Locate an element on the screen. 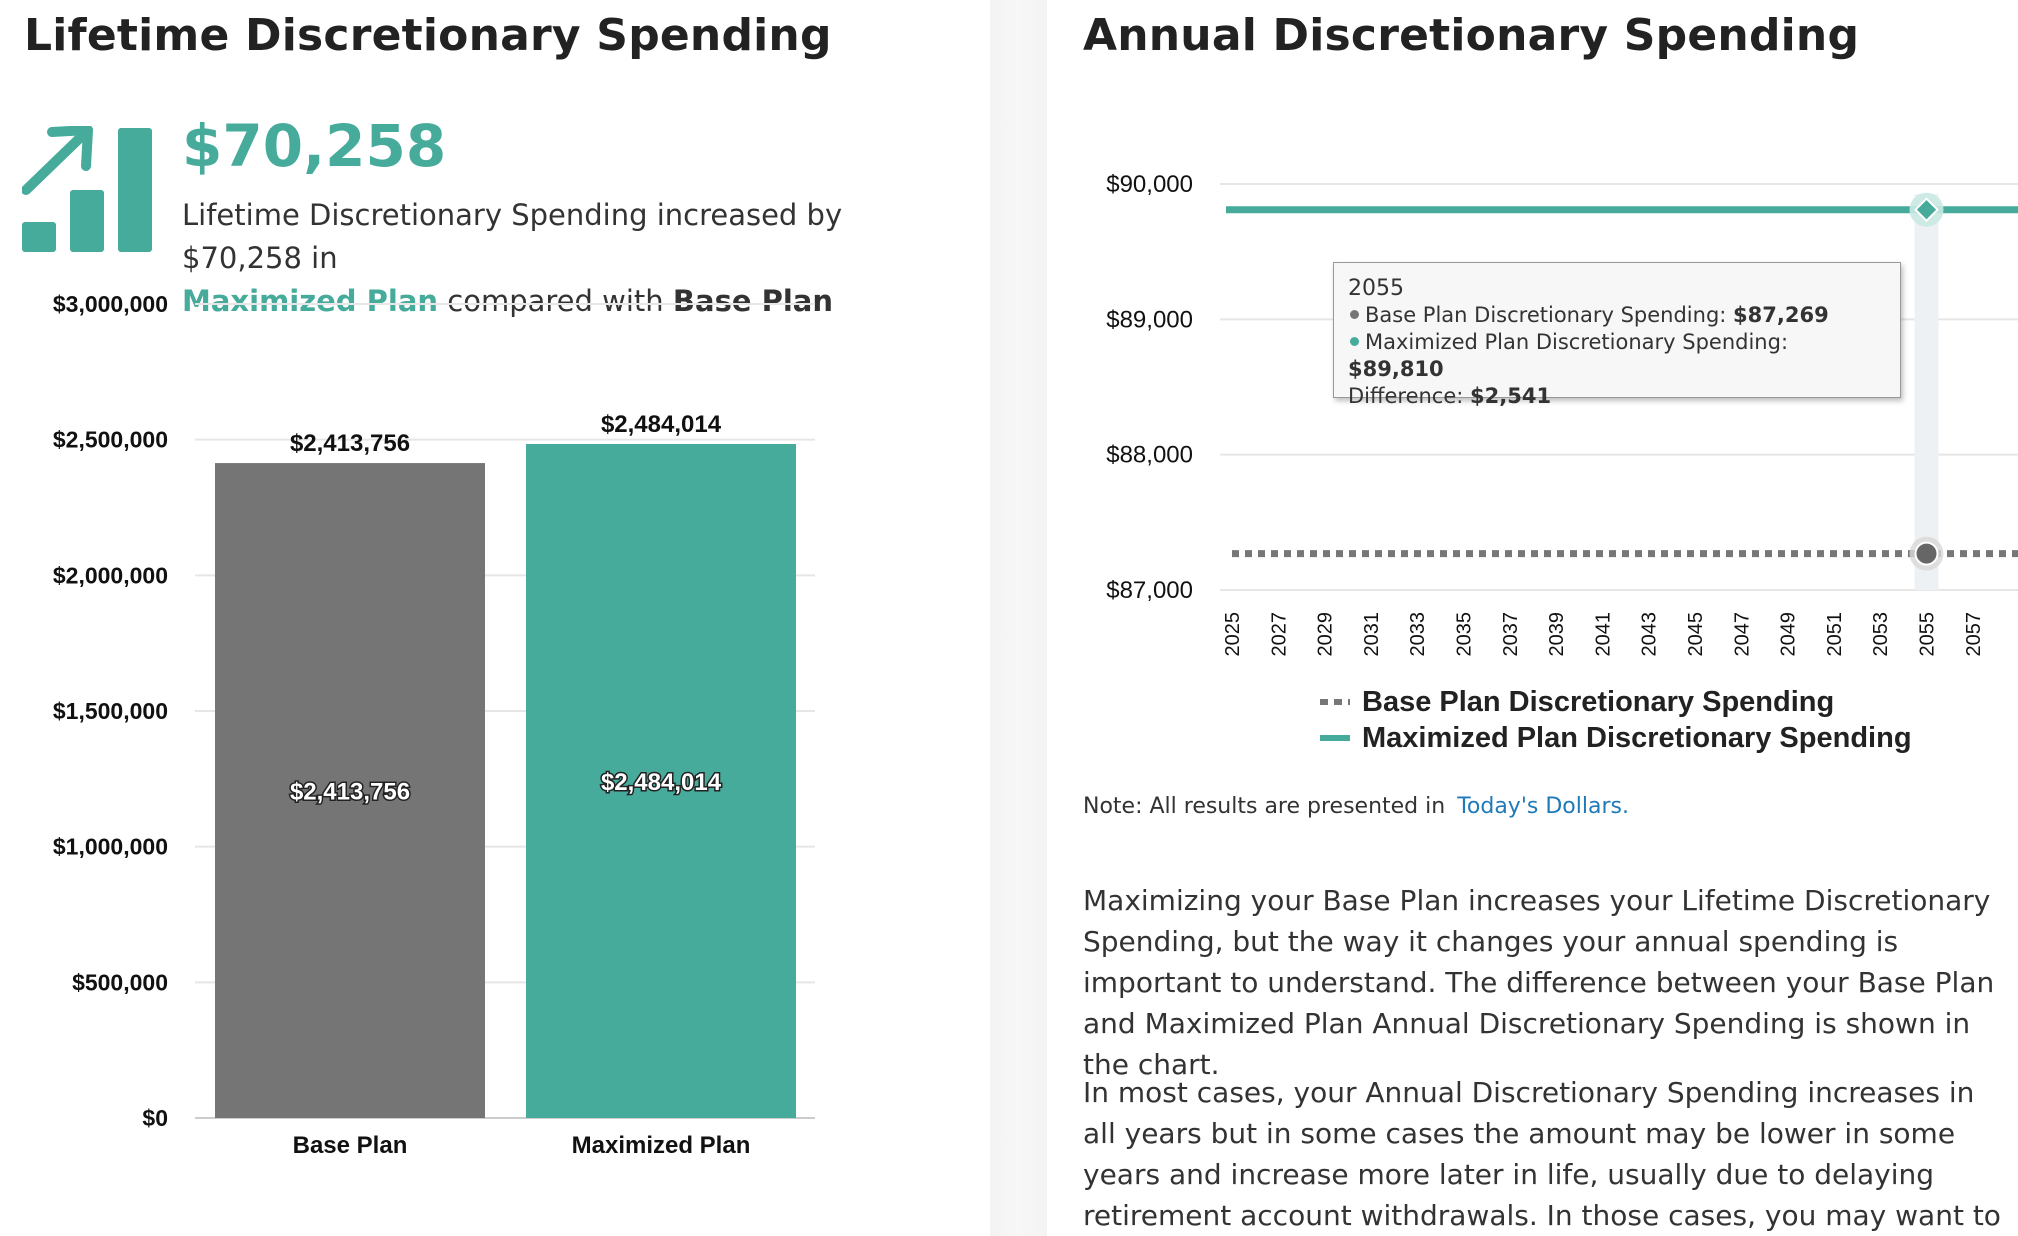 This screenshot has width=2018, height=1236. legend-item-base: Base Plan Discretionary Spending is located at coordinates (1616, 702).